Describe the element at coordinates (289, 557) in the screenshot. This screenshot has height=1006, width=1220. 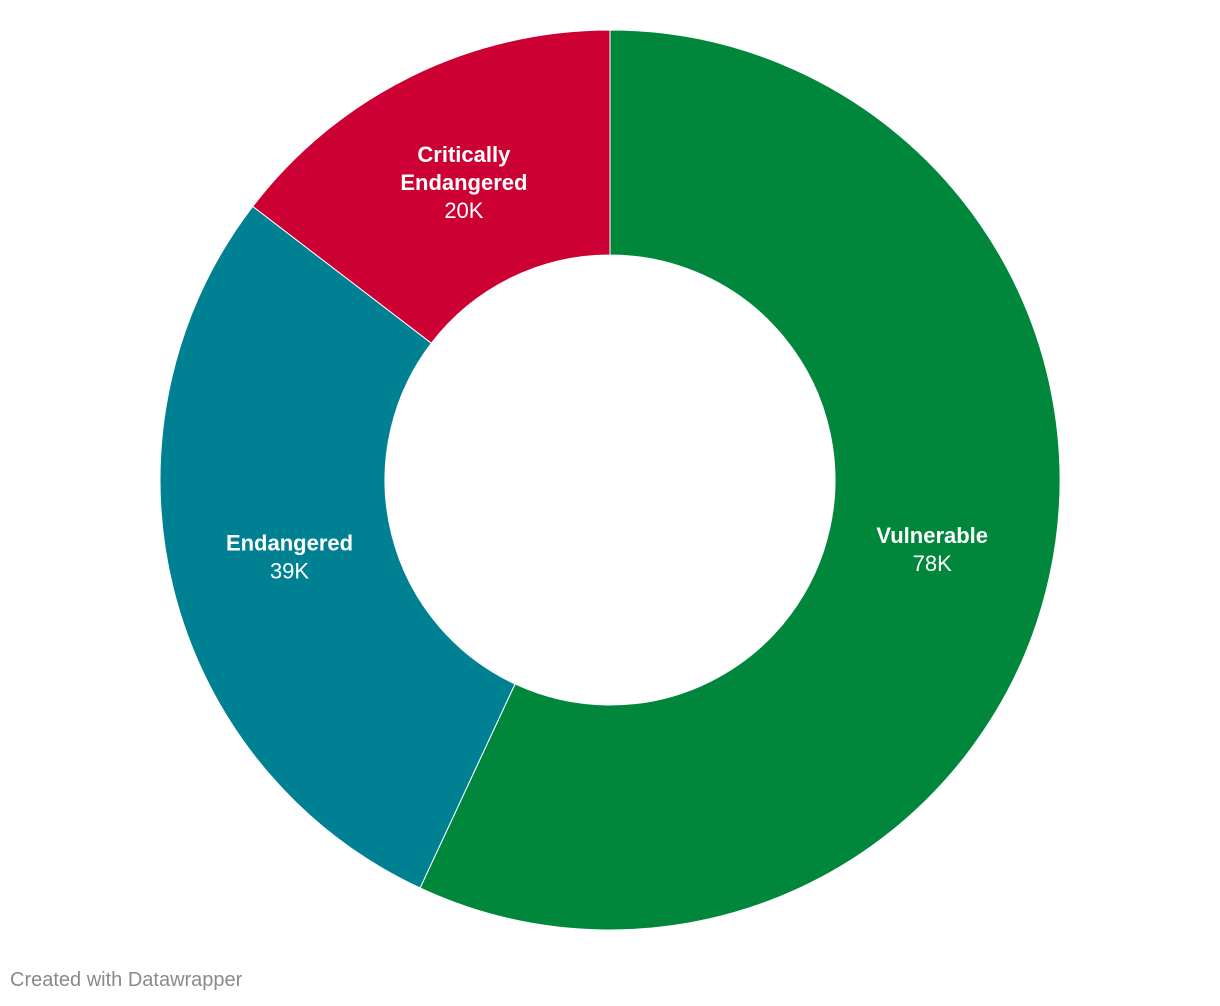
I see `label-endangered: Endangered 39K` at that location.